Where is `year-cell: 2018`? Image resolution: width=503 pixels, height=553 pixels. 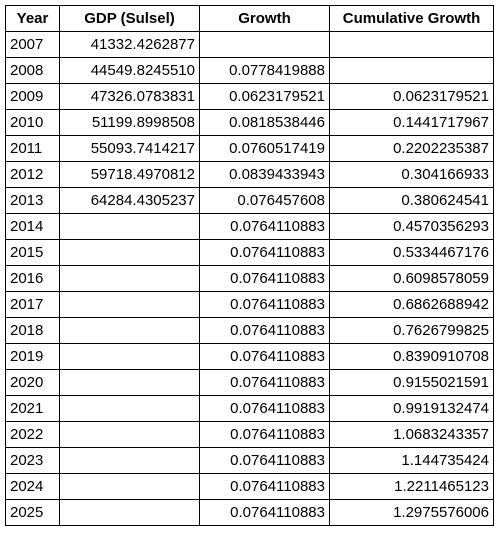 year-cell: 2018 is located at coordinates (32, 330).